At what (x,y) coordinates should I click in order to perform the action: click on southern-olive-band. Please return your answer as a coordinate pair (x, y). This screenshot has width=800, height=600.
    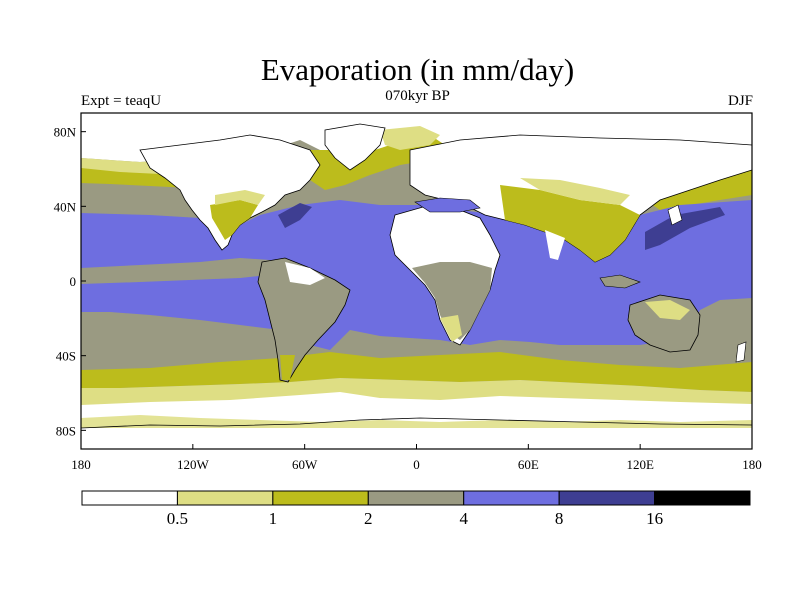
    Looking at the image, I should click on (416, 372).